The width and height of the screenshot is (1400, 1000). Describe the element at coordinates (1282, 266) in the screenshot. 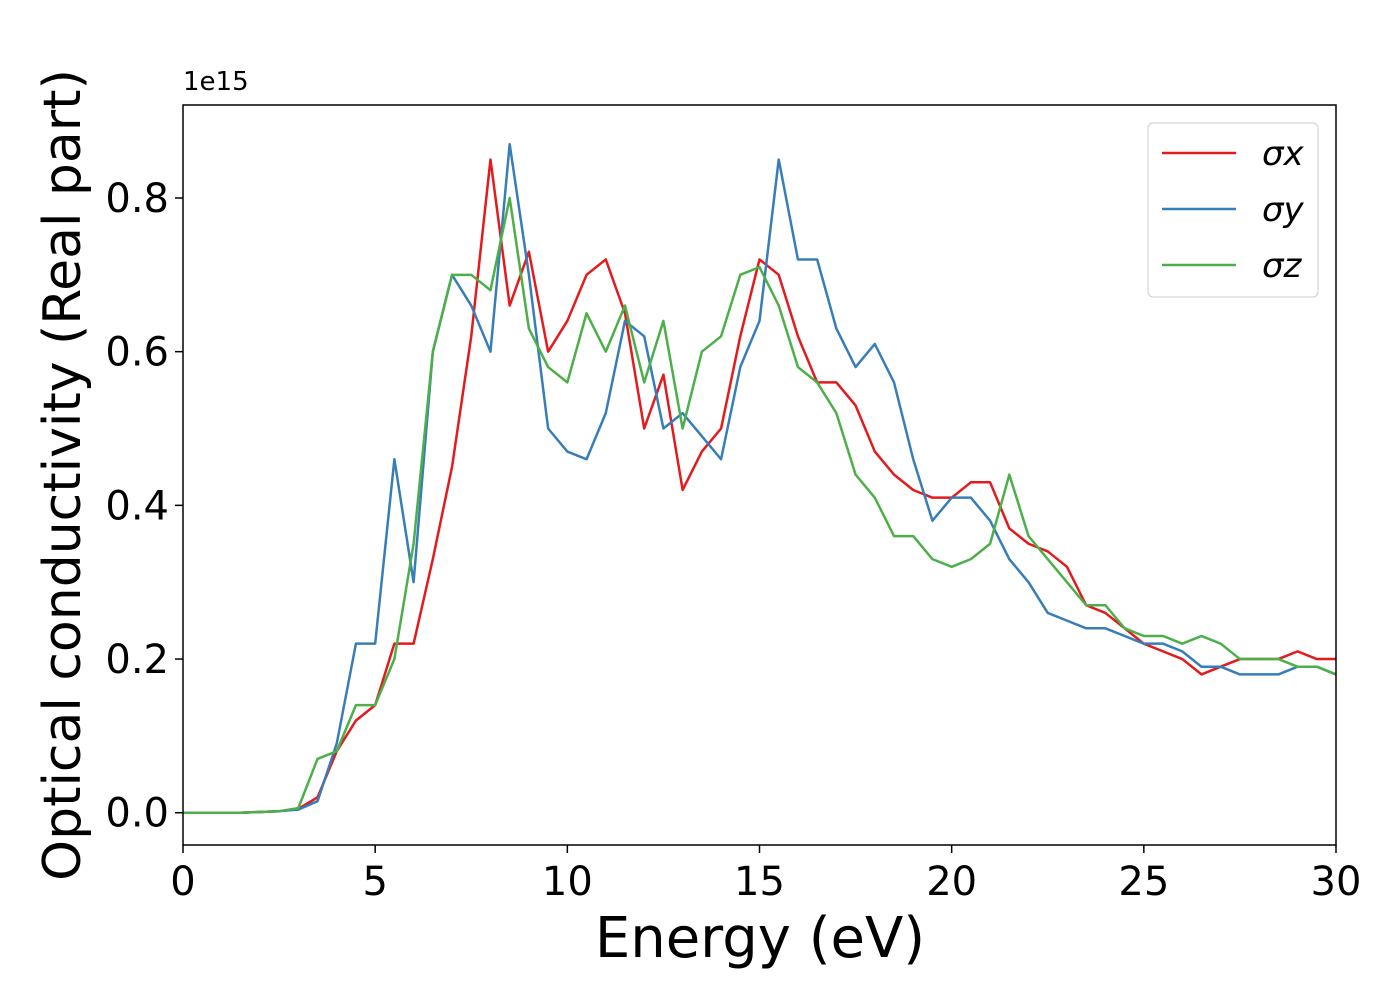

I see `legend-label: σz` at that location.